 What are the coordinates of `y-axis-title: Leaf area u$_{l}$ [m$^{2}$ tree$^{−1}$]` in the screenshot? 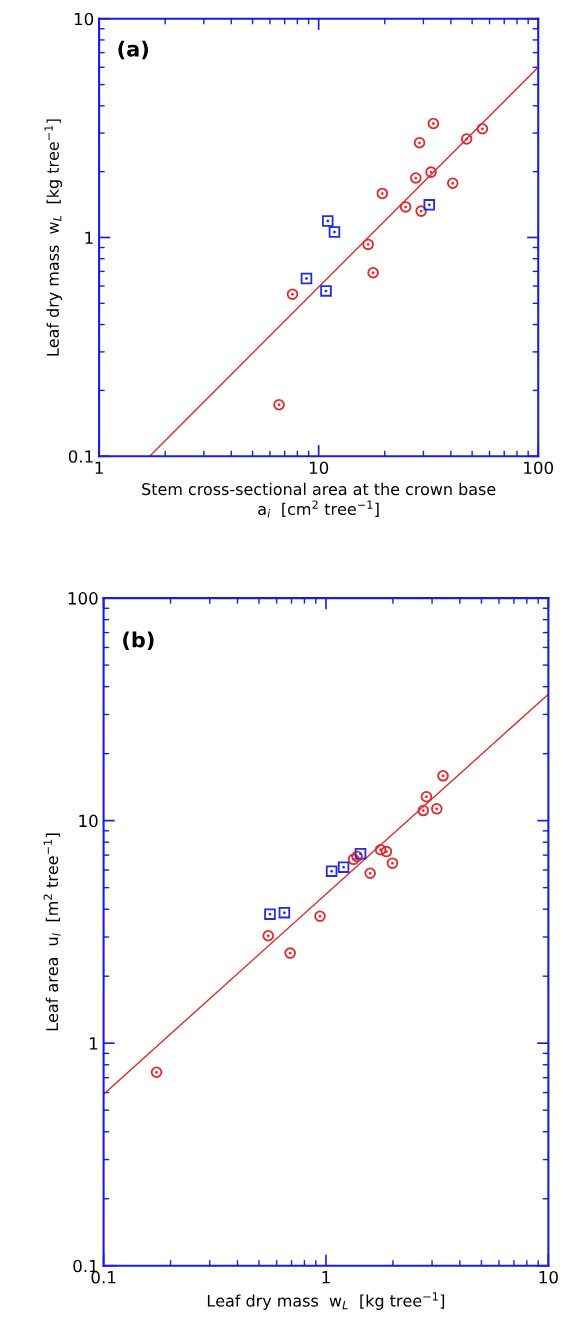 It's located at (52, 932).